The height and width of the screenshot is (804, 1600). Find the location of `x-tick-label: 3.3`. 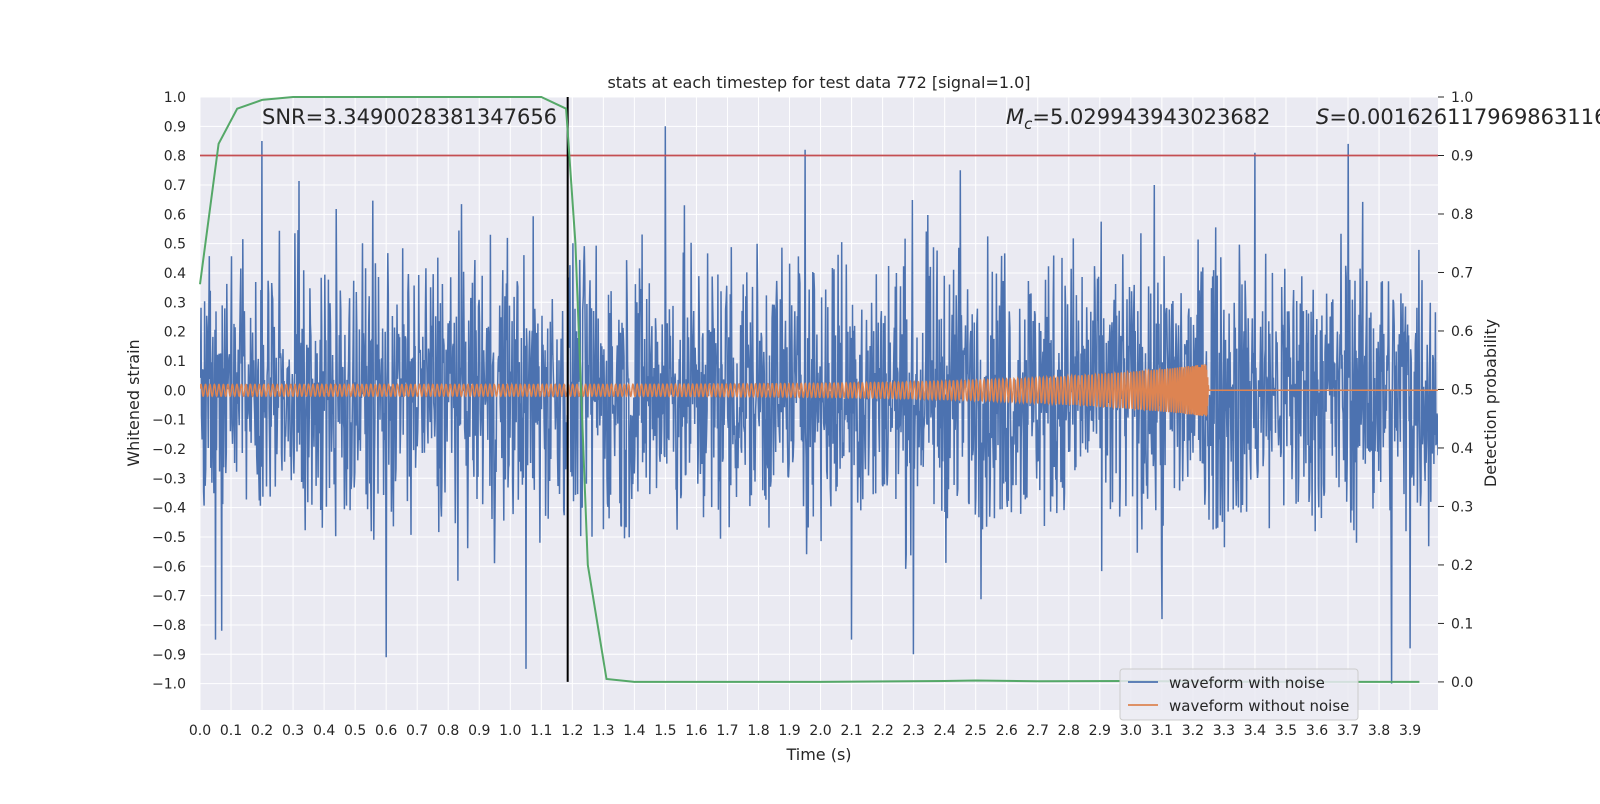

x-tick-label: 3.3 is located at coordinates (1224, 731).